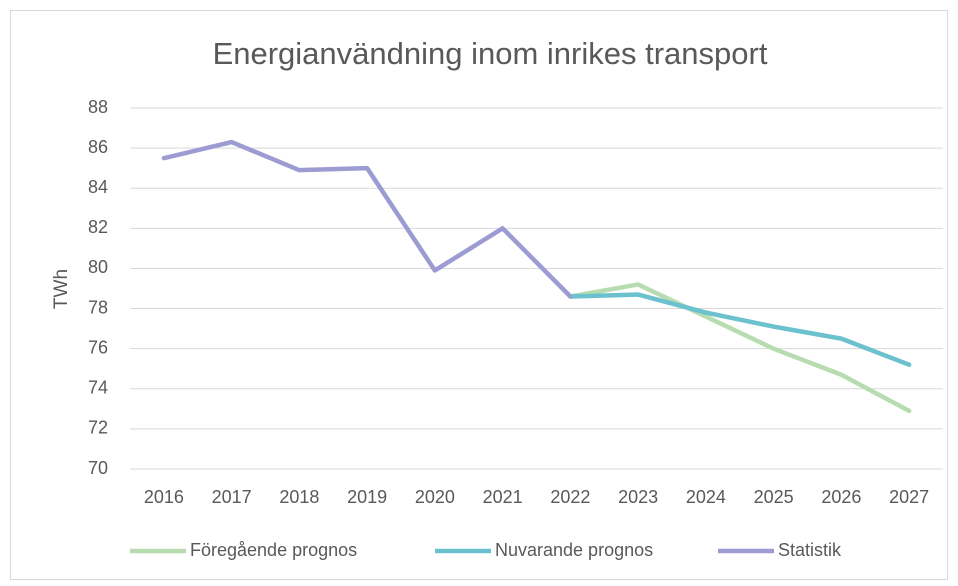 Image resolution: width=958 pixels, height=586 pixels. I want to click on legend-label: Statistik, so click(810, 550).